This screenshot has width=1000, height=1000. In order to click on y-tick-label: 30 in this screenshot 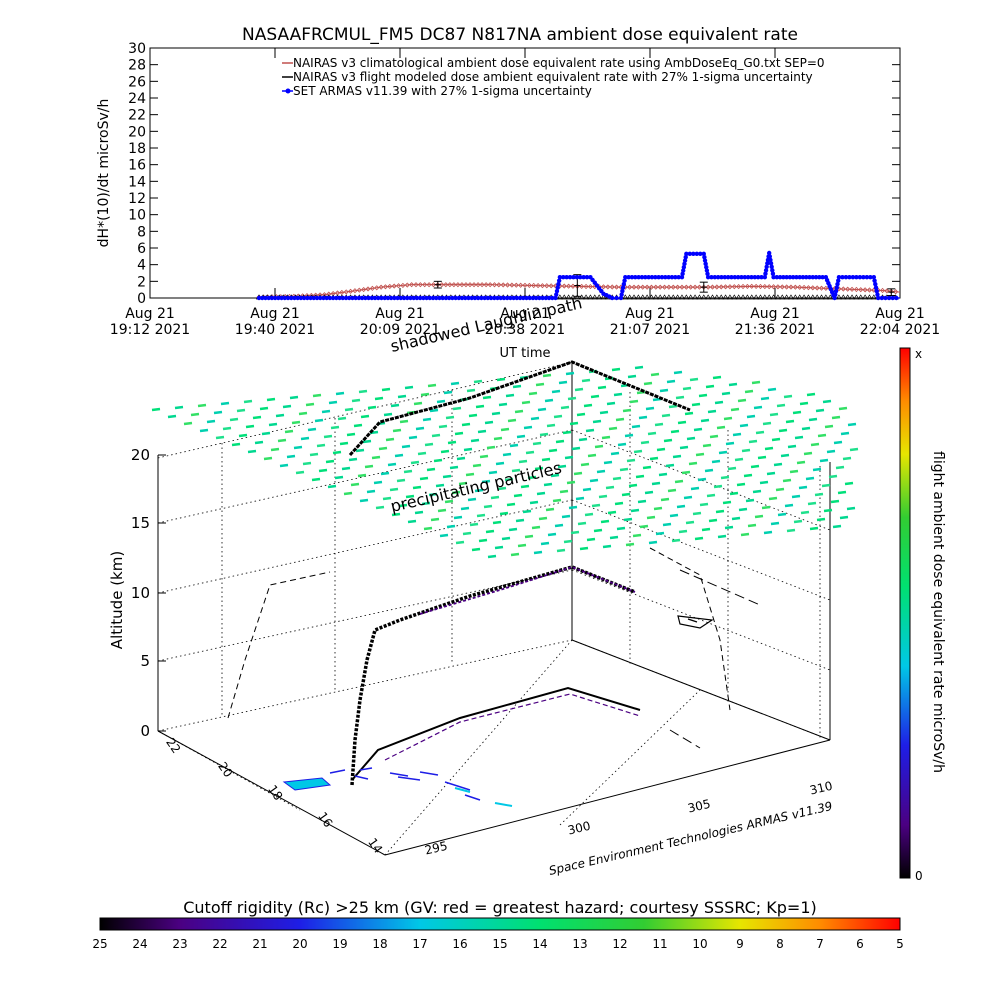, I will do `click(137, 49)`.